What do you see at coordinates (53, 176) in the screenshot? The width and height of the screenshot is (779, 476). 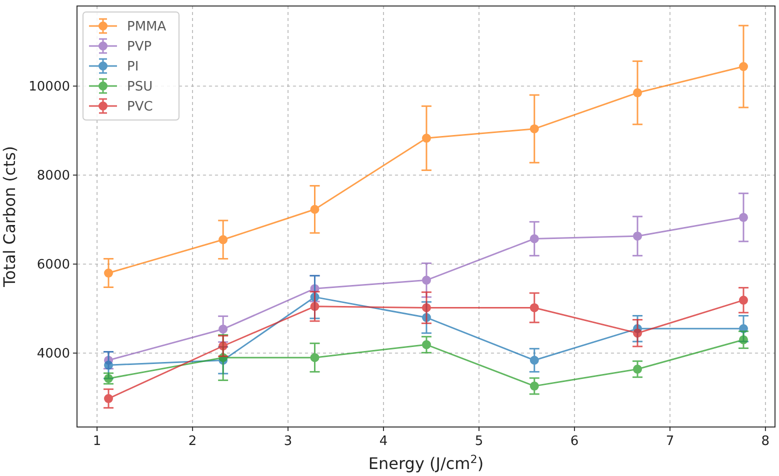 I see `y-tick-label: 8000` at bounding box center [53, 176].